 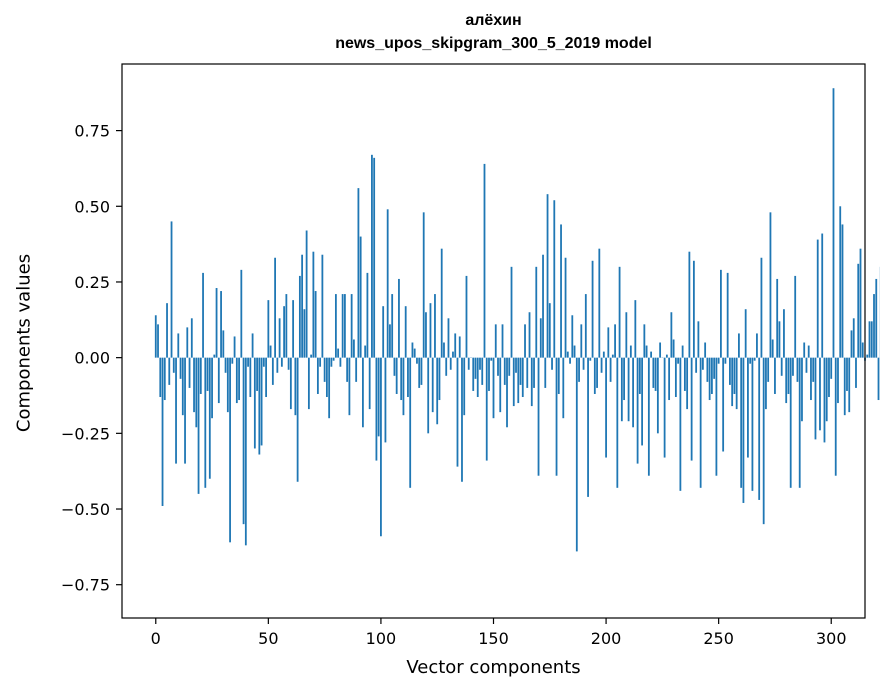 I want to click on x-tick-100: 100, so click(x=381, y=633).